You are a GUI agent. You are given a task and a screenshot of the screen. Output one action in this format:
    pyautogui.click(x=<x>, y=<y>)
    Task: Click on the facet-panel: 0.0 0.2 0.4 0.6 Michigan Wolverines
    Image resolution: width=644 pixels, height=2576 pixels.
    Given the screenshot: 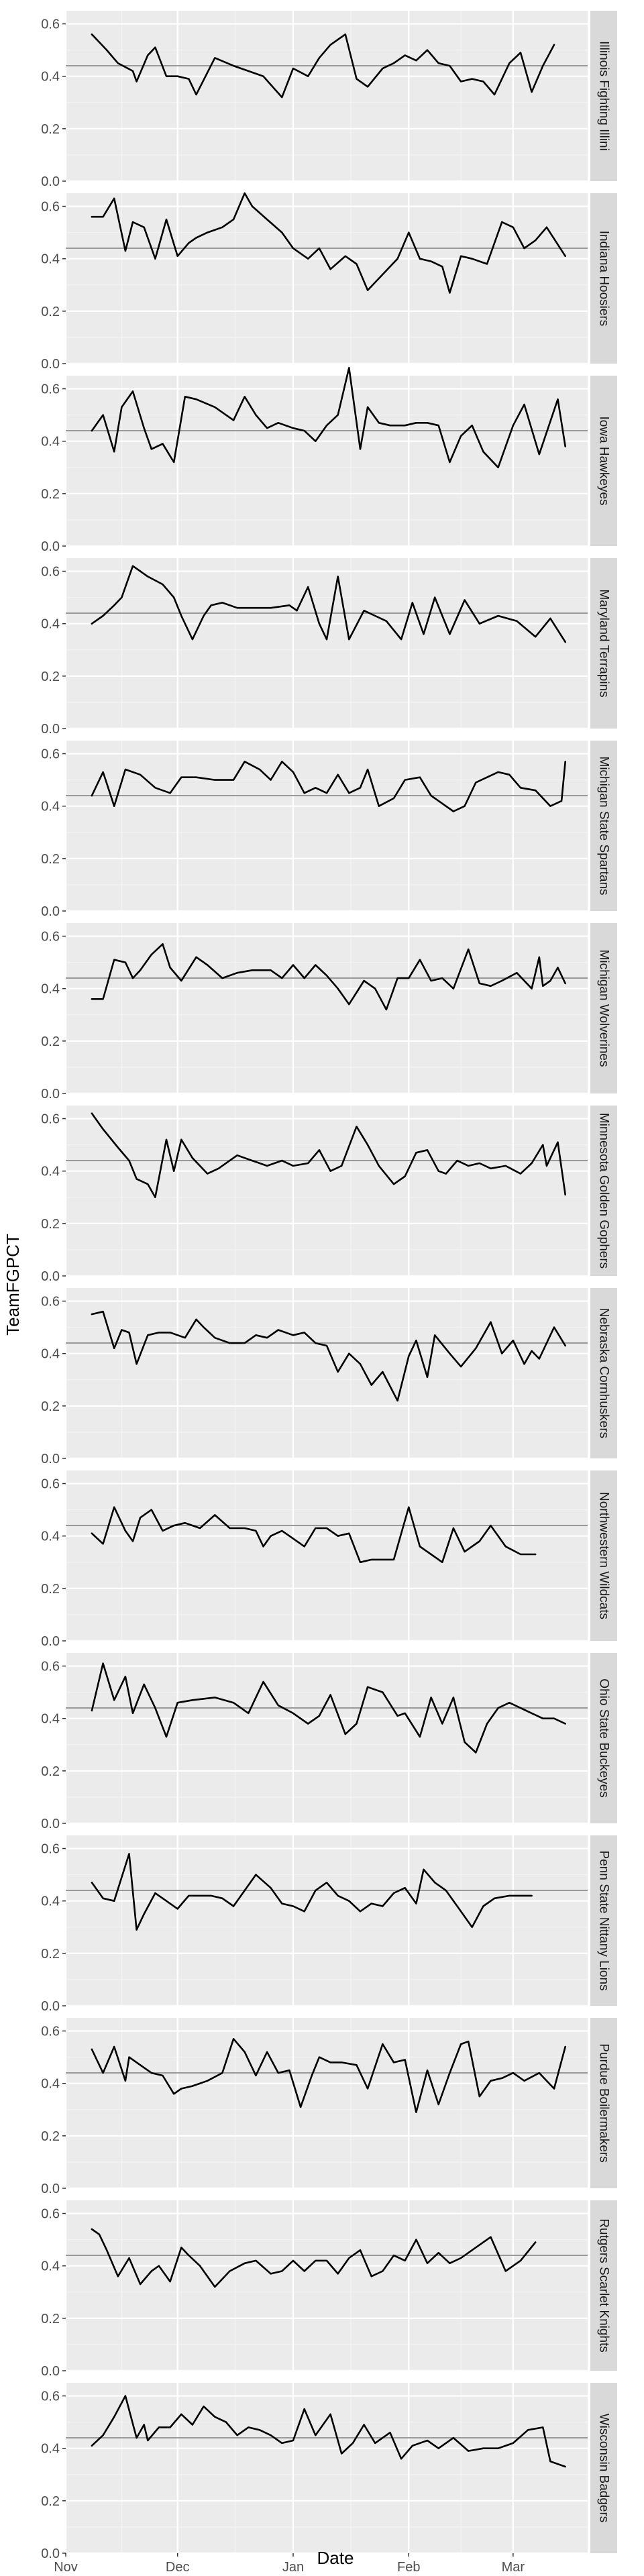 What is the action you would take?
    pyautogui.click(x=329, y=1012)
    